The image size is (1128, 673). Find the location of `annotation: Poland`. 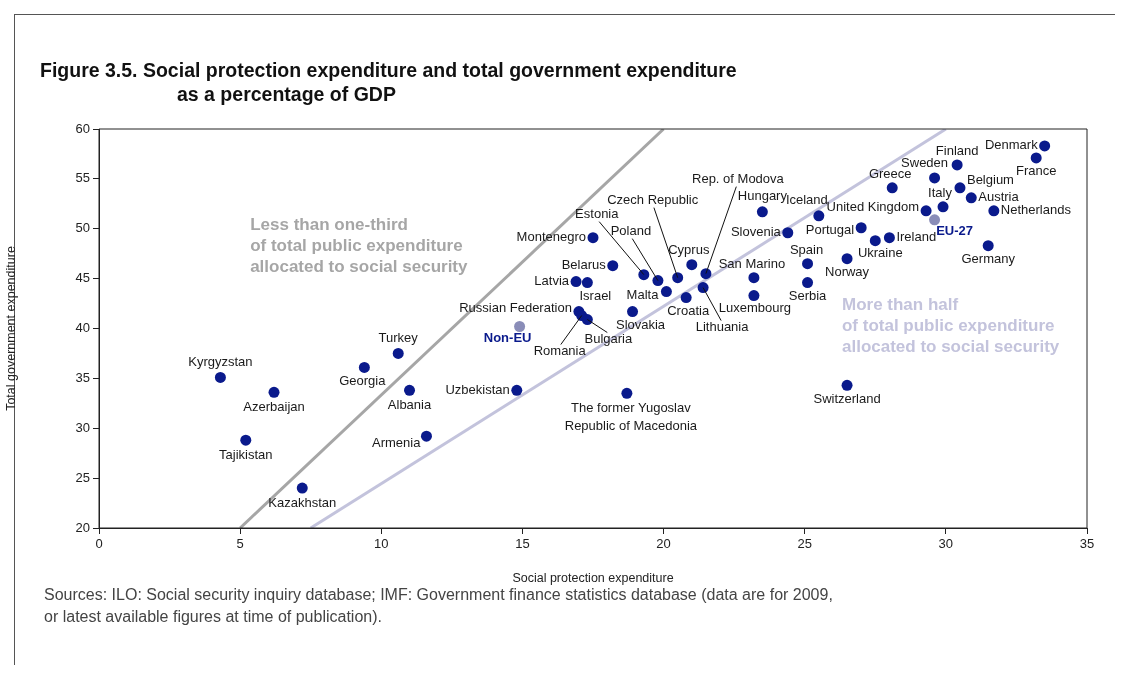

annotation: Poland is located at coordinates (631, 231).